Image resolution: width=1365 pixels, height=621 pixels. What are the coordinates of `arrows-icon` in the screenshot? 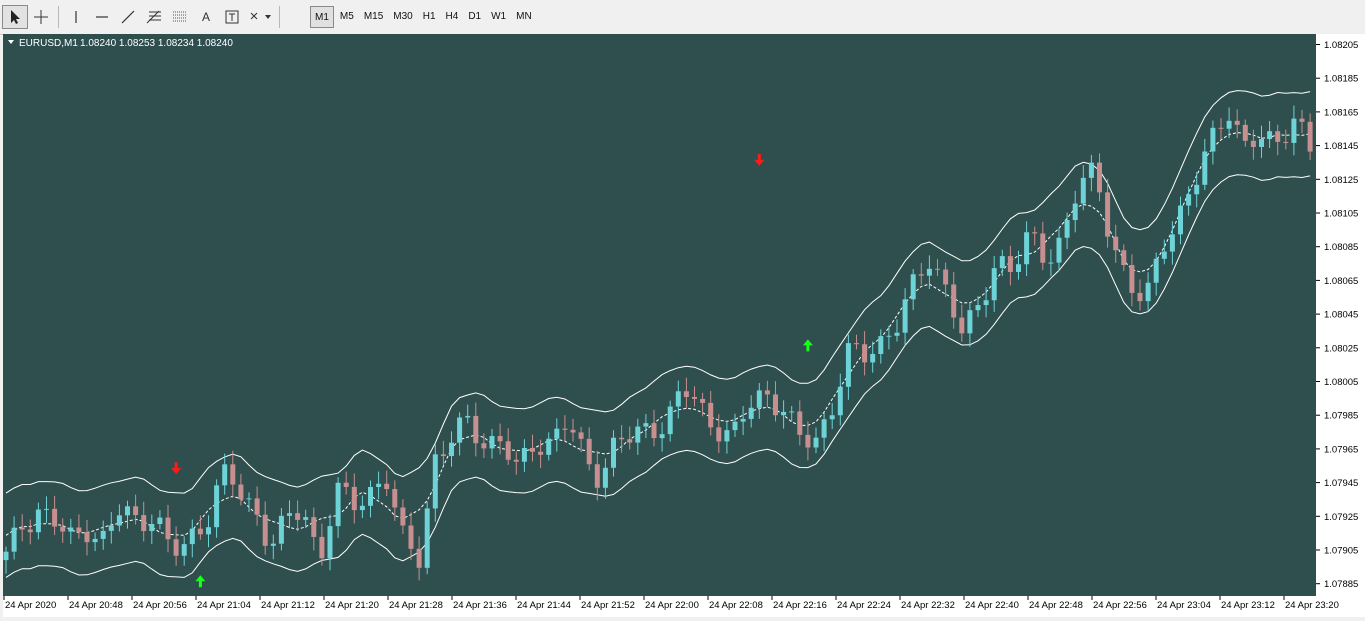 It's located at (260, 17).